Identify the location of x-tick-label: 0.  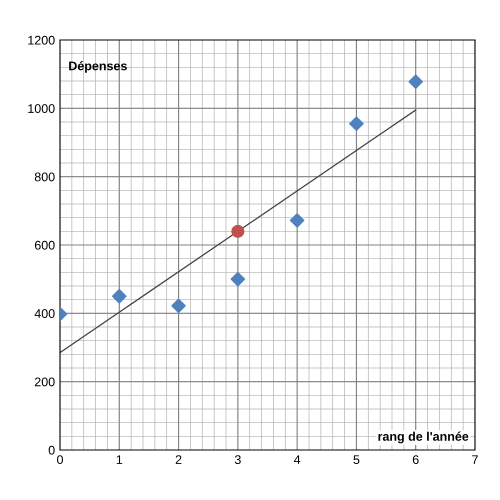
(60, 459).